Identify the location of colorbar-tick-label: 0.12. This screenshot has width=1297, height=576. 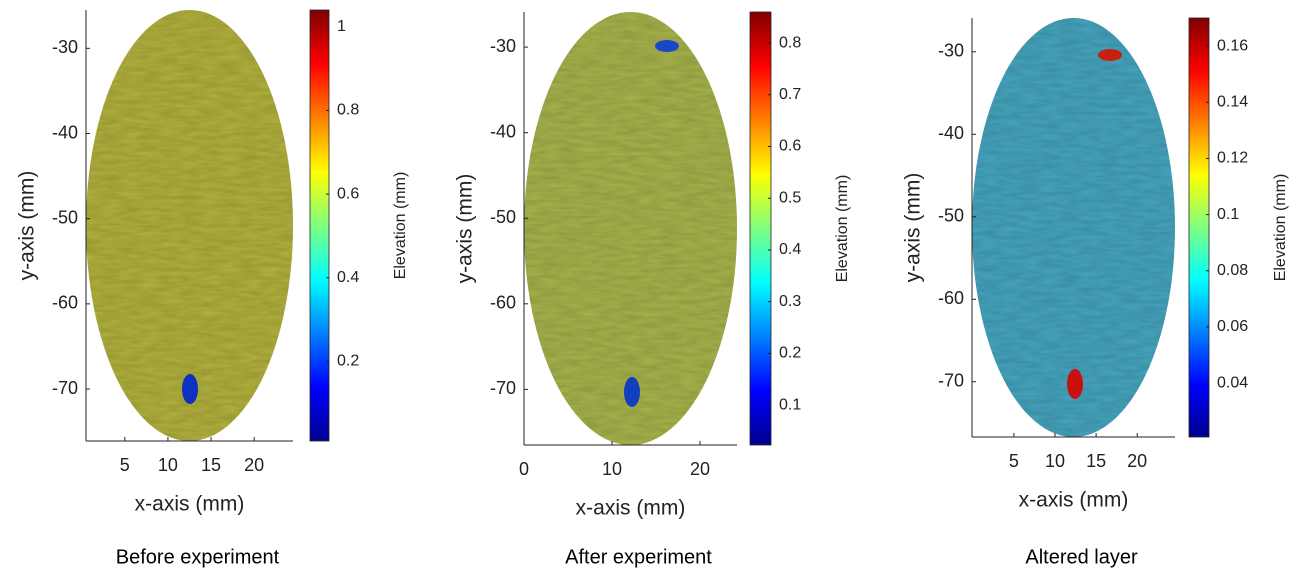
(1232, 158).